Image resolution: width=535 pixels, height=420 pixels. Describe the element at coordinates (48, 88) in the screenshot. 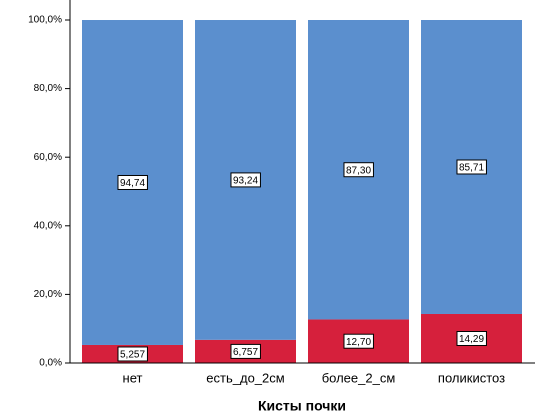

I see `y-tick-label: 80,0%` at that location.